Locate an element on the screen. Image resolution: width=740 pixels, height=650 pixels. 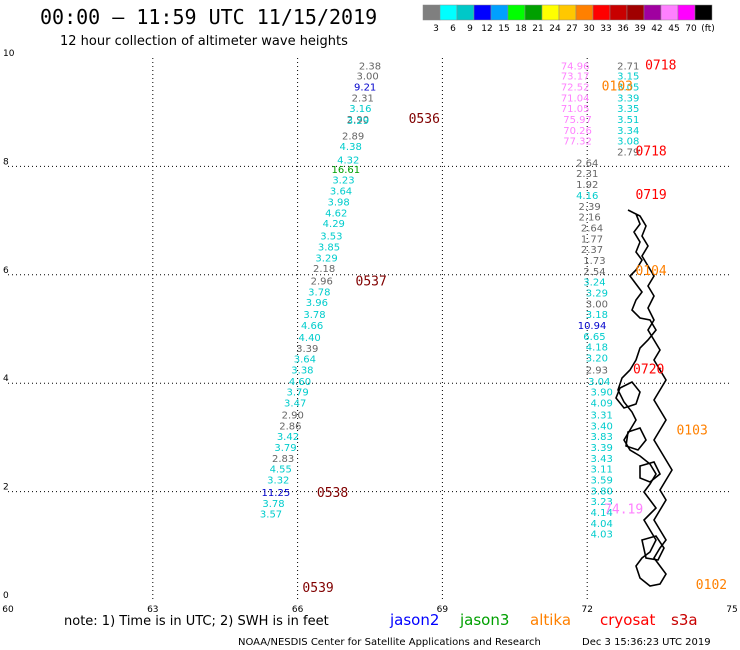
wave-height-value: 3.31 is located at coordinates (602, 415).